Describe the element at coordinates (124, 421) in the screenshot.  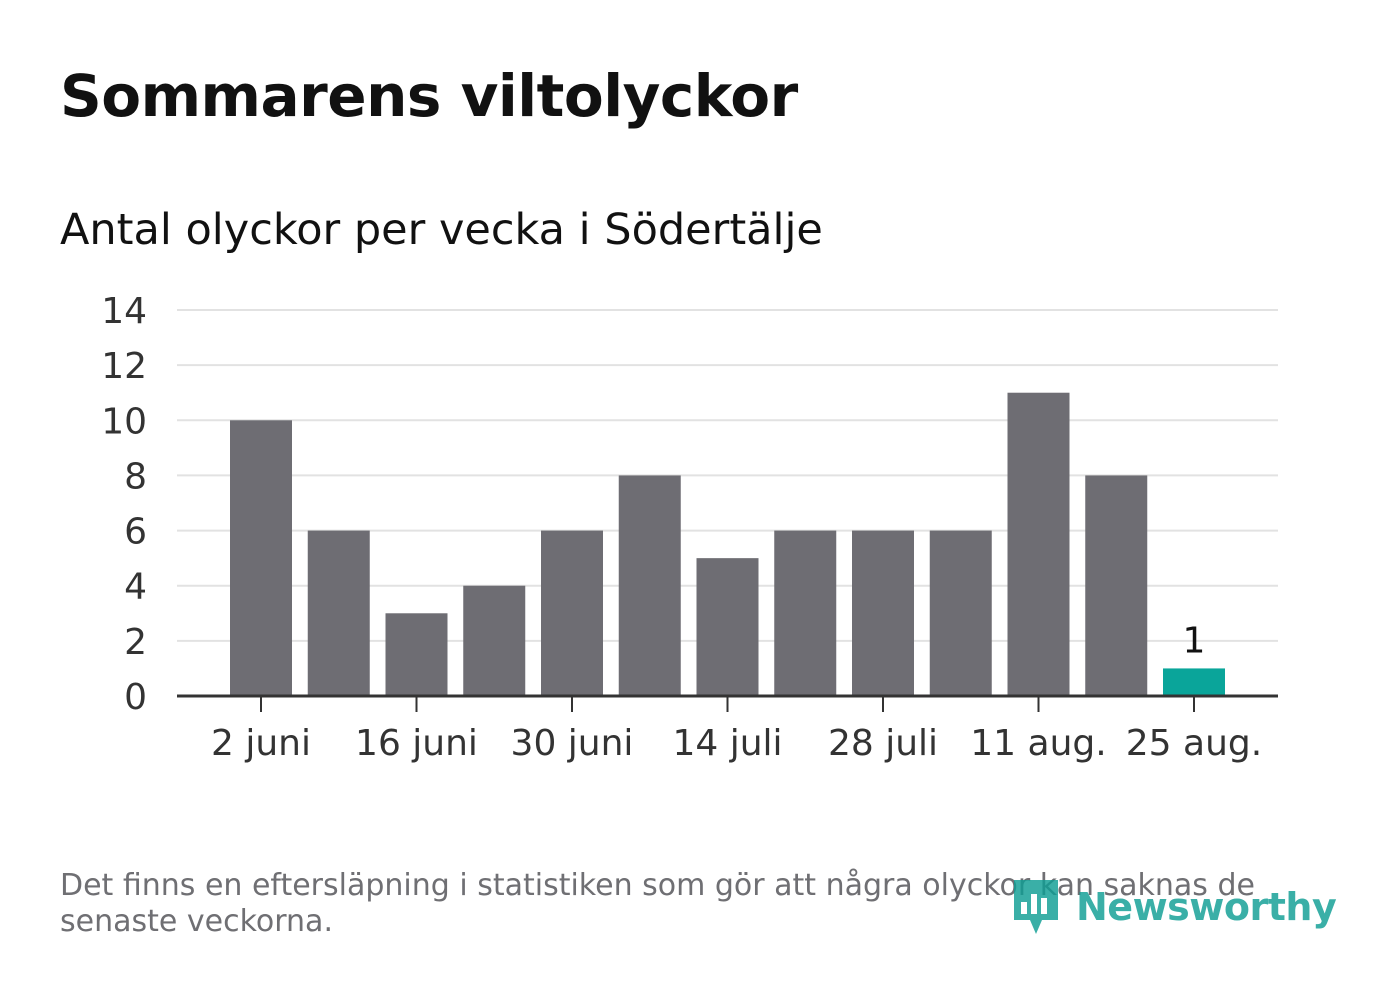
I see `y-tick-label: 10` at that location.